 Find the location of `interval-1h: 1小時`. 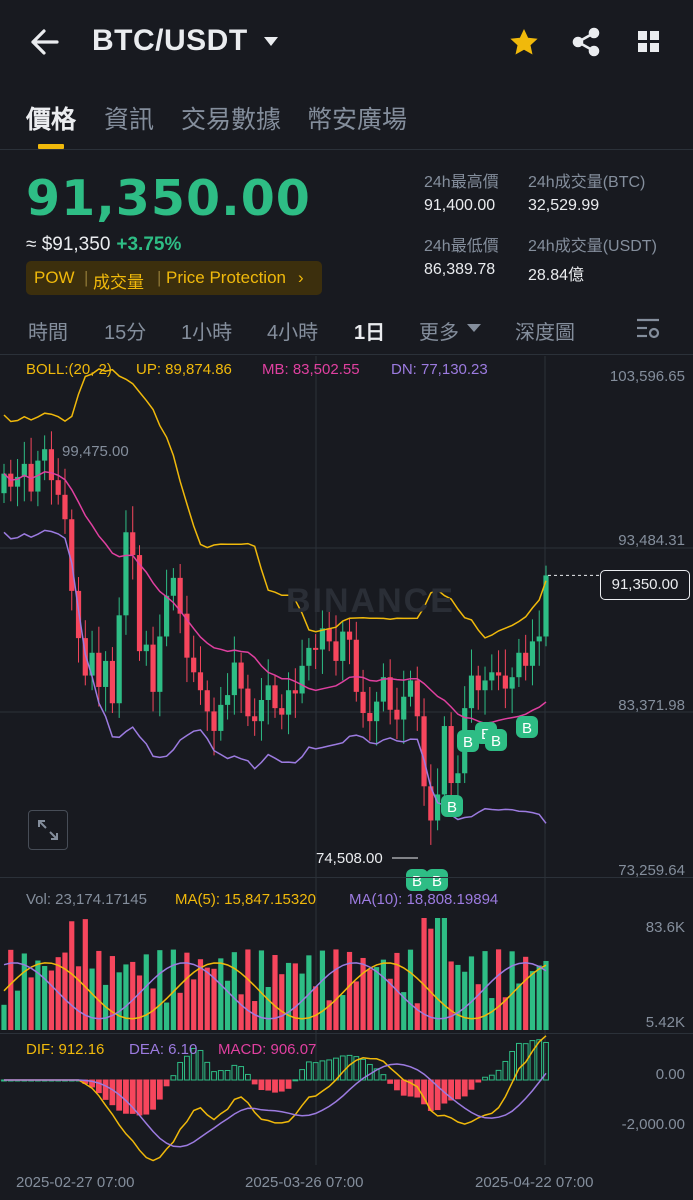

interval-1h: 1小時 is located at coordinates (207, 333).